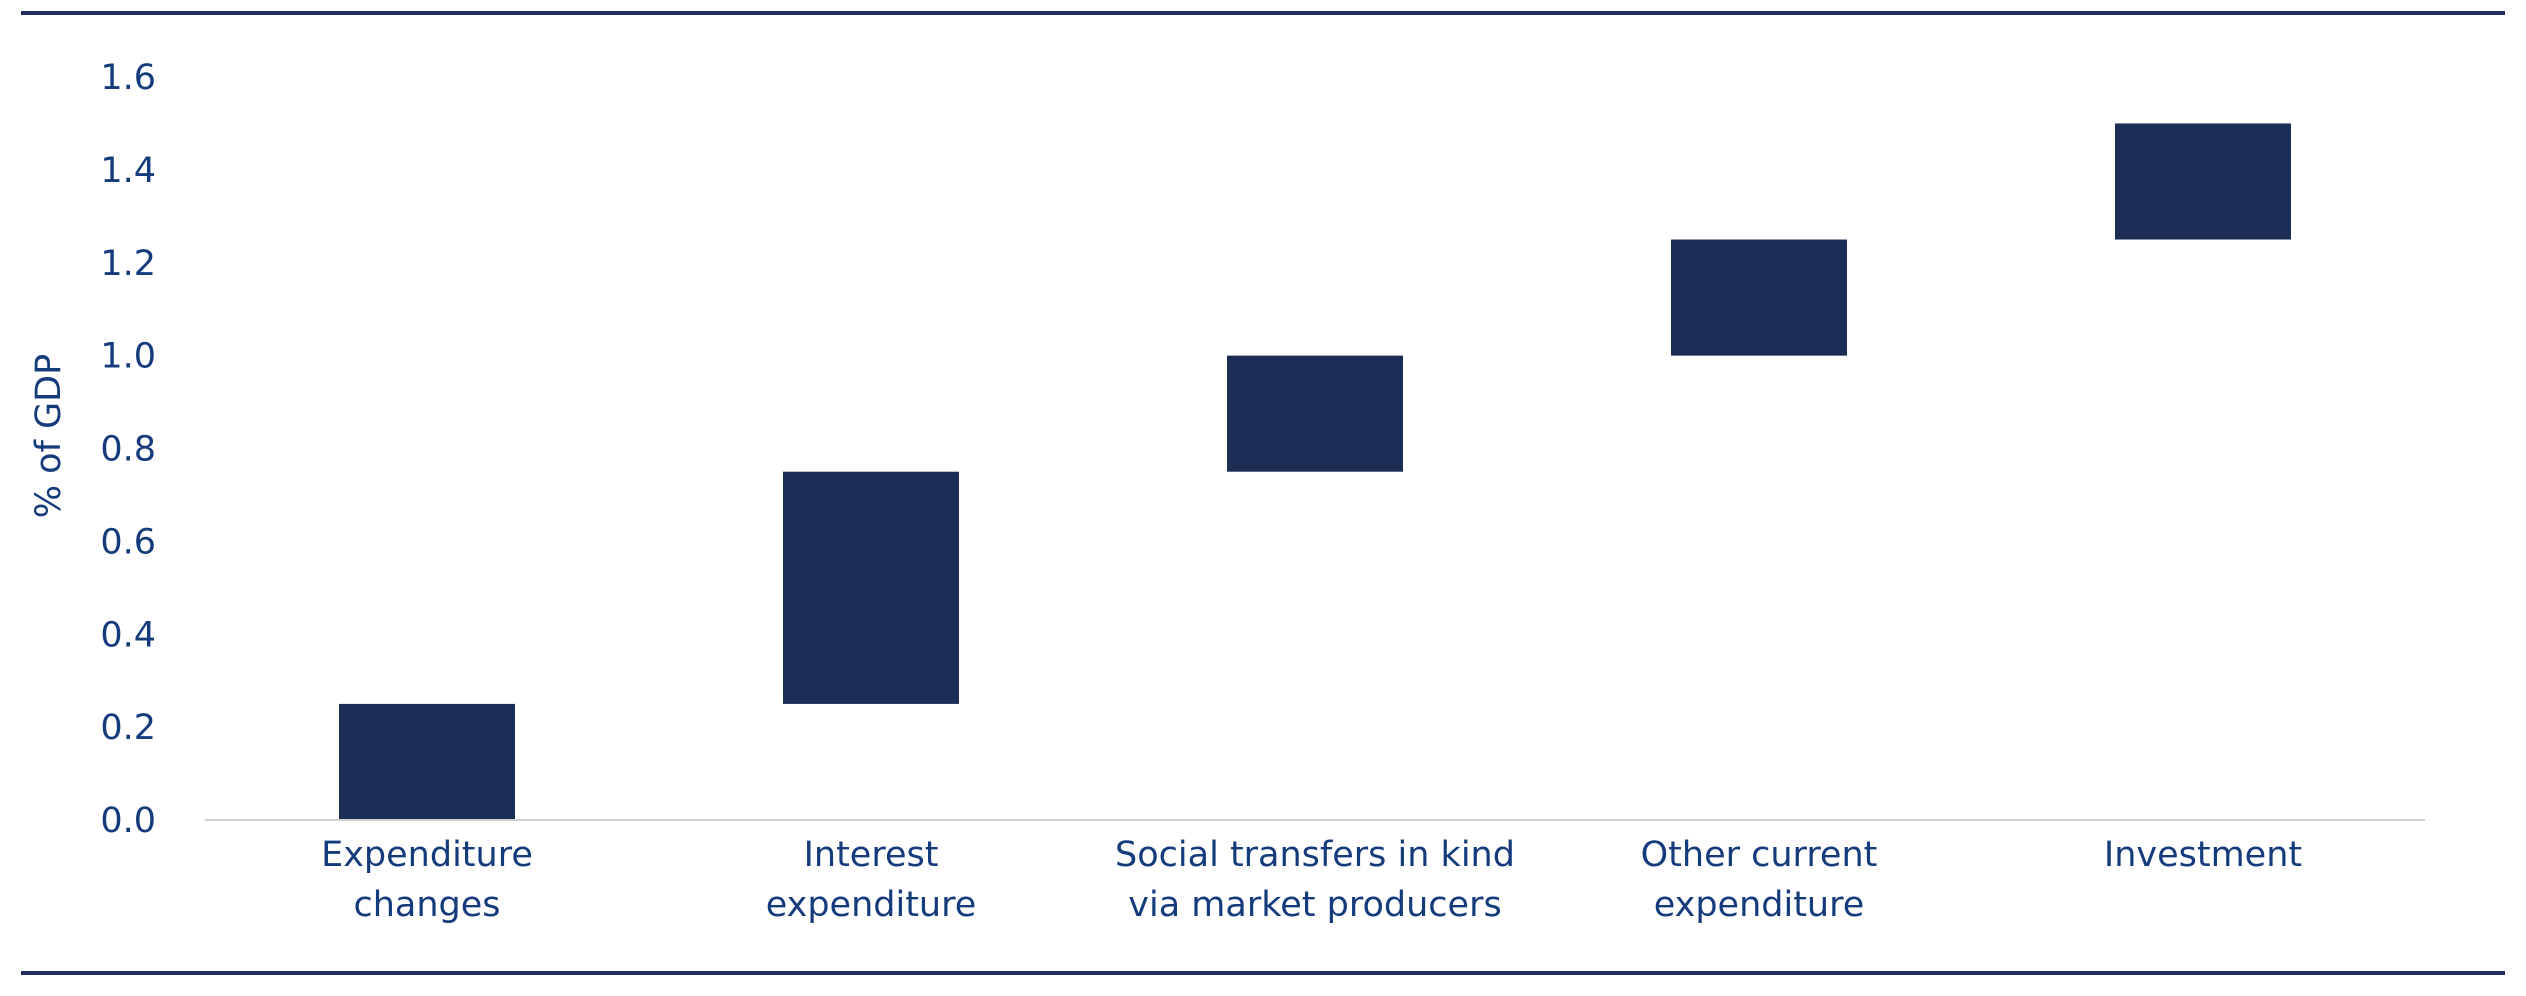 The height and width of the screenshot is (996, 2526). What do you see at coordinates (871, 855) in the screenshot?
I see `x-tick-label: Interest` at bounding box center [871, 855].